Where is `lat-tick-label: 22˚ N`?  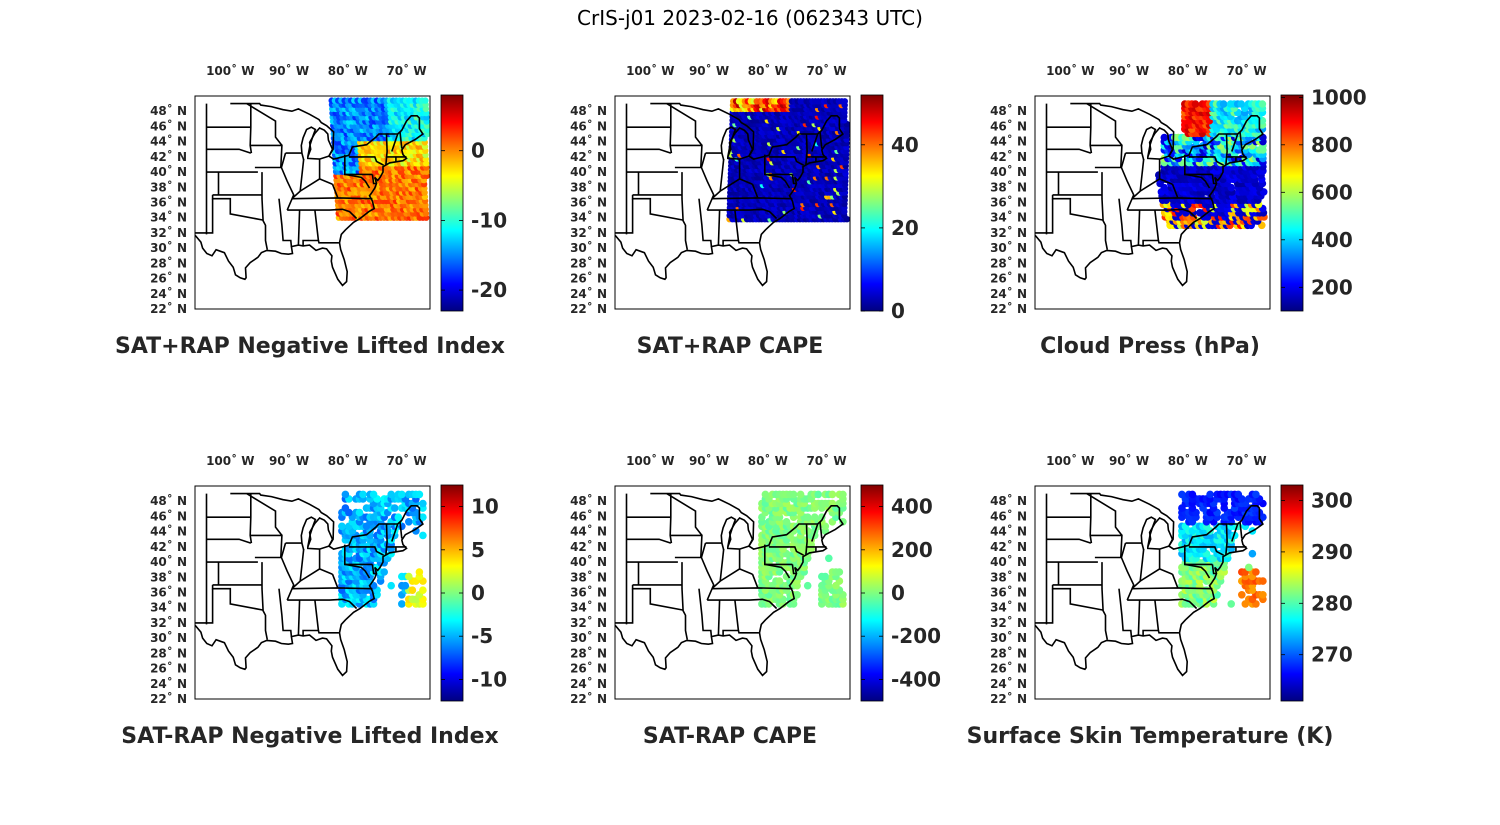 lat-tick-label: 22˚ N is located at coordinates (168, 698).